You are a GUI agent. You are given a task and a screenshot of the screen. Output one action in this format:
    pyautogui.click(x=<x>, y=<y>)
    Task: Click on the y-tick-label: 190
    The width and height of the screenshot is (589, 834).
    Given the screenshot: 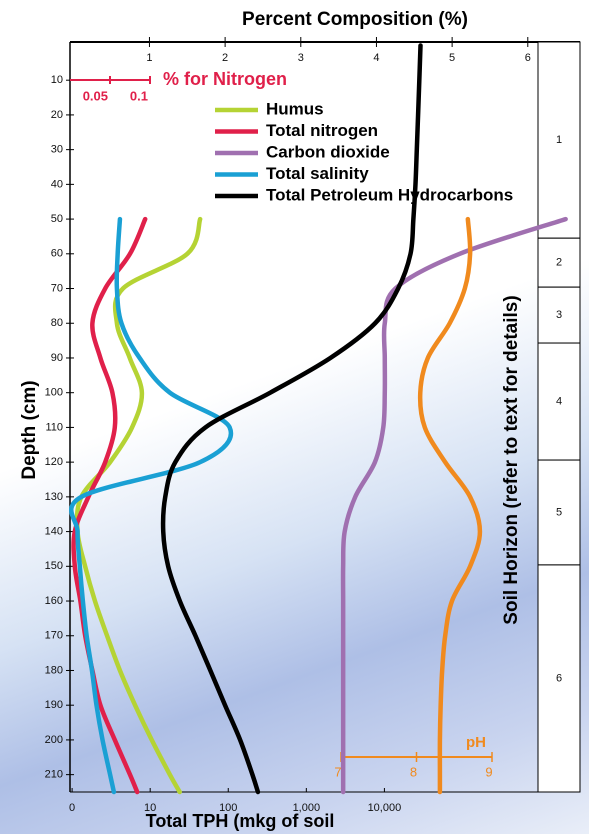 What is the action you would take?
    pyautogui.click(x=54, y=705)
    